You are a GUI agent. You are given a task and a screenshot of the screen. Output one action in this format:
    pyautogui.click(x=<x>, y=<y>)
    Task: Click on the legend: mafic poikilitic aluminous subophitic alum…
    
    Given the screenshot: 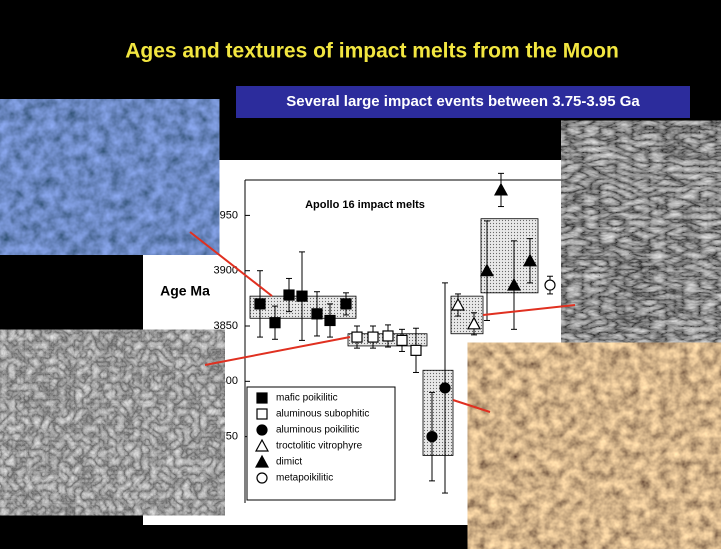 What is the action you would take?
    pyautogui.click(x=321, y=443)
    